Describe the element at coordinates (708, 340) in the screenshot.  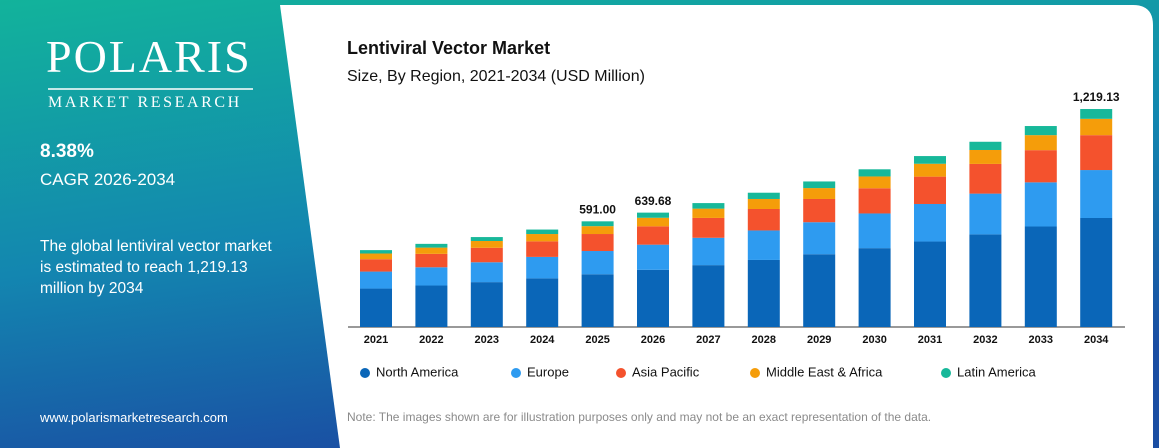
I see `x-tick-label: 2027` at that location.